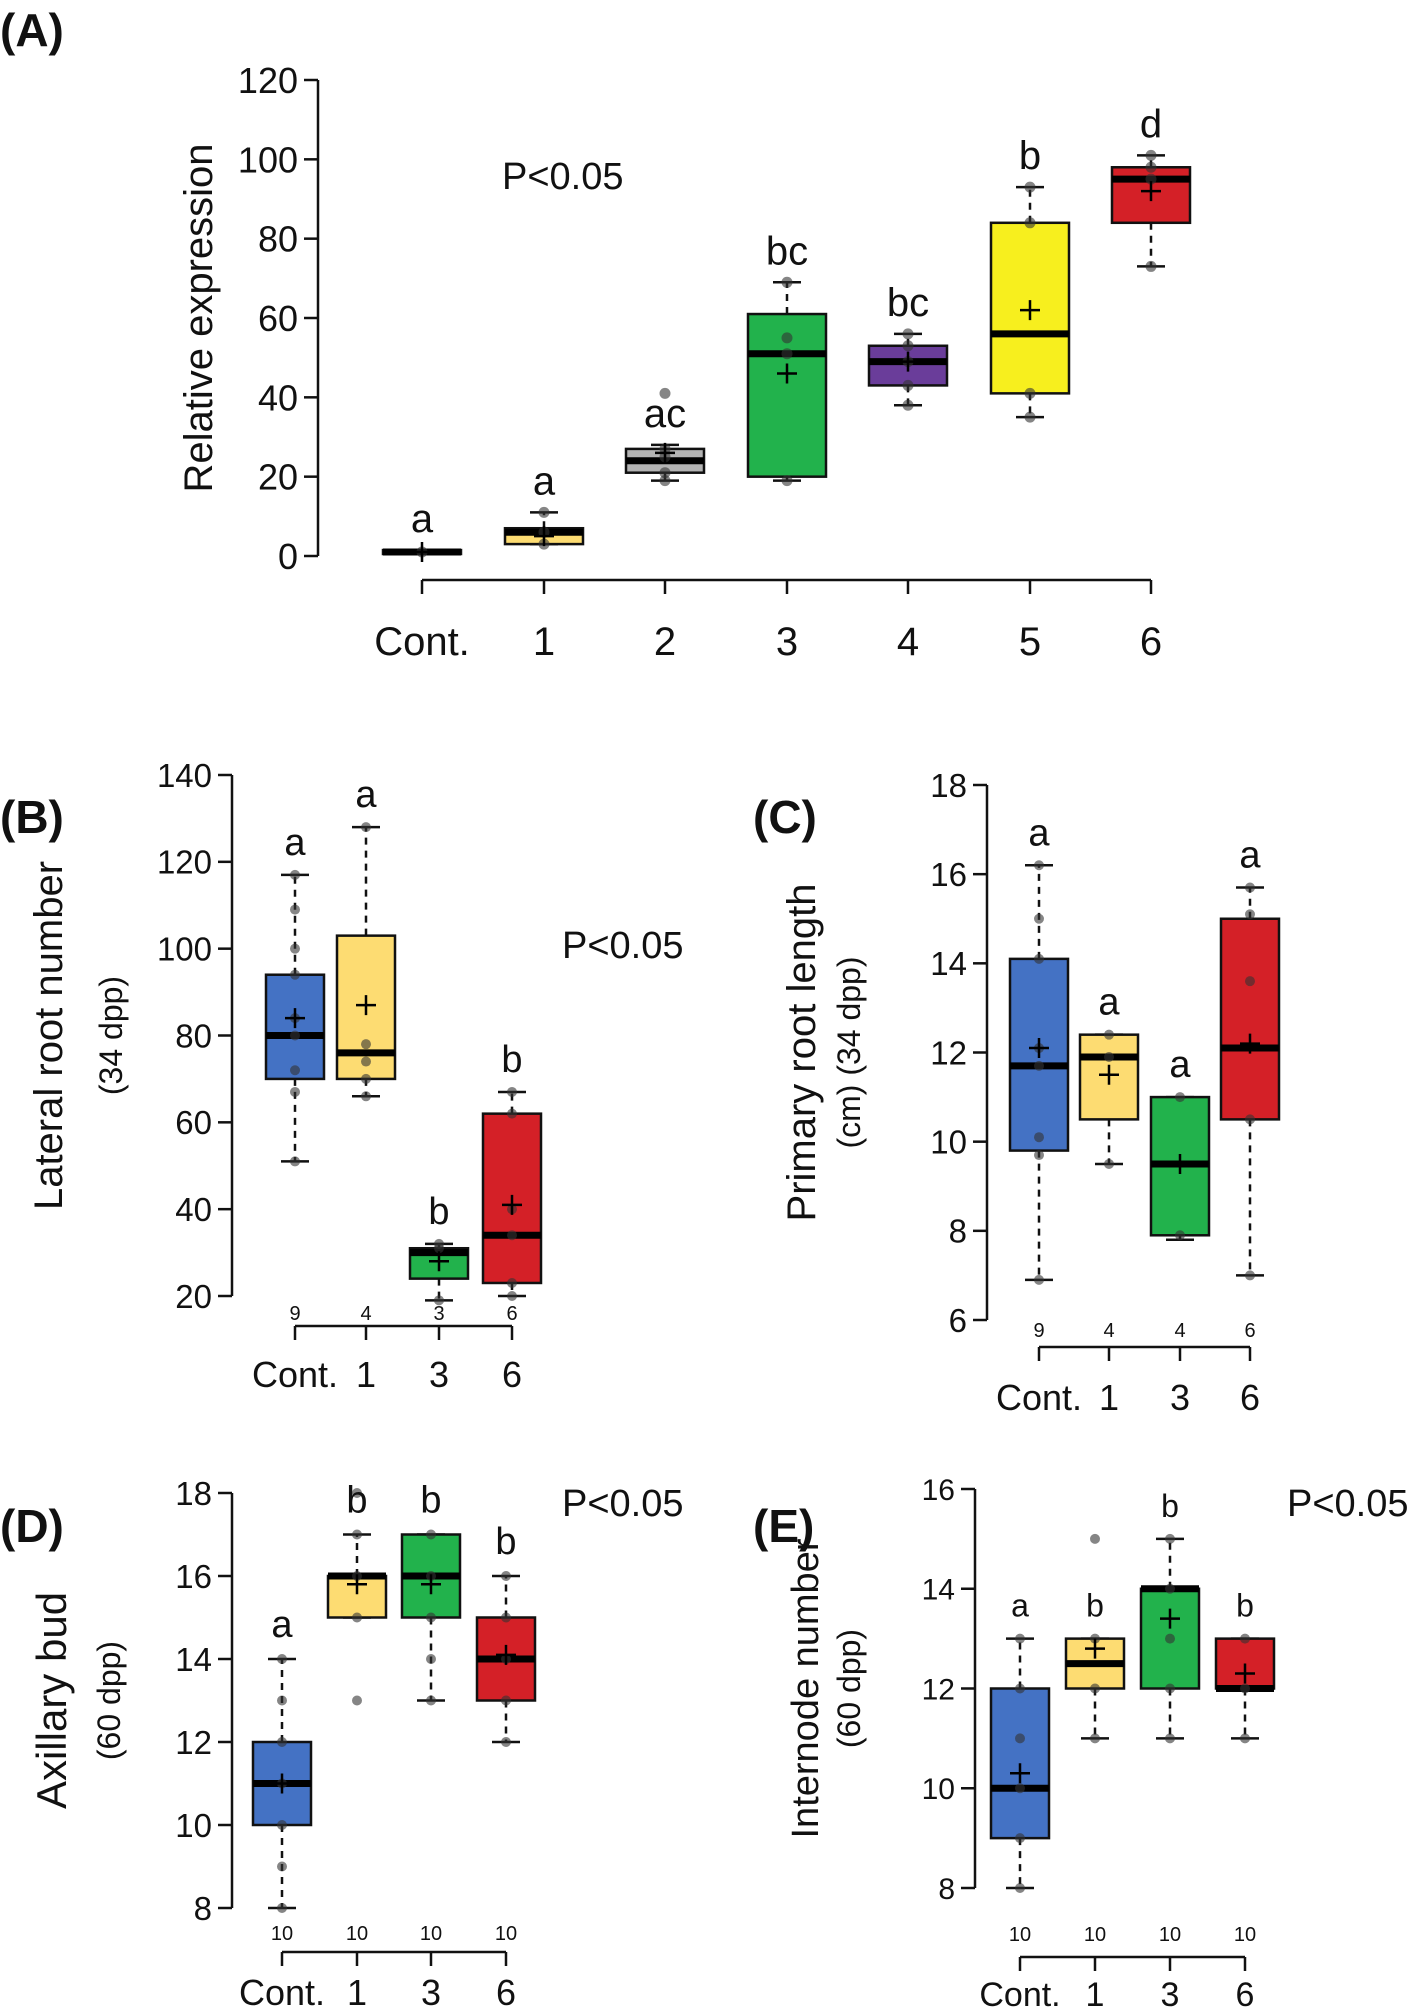 This screenshot has width=1417, height=2016. What do you see at coordinates (665, 437) in the screenshot?
I see `box-2: ac` at bounding box center [665, 437].